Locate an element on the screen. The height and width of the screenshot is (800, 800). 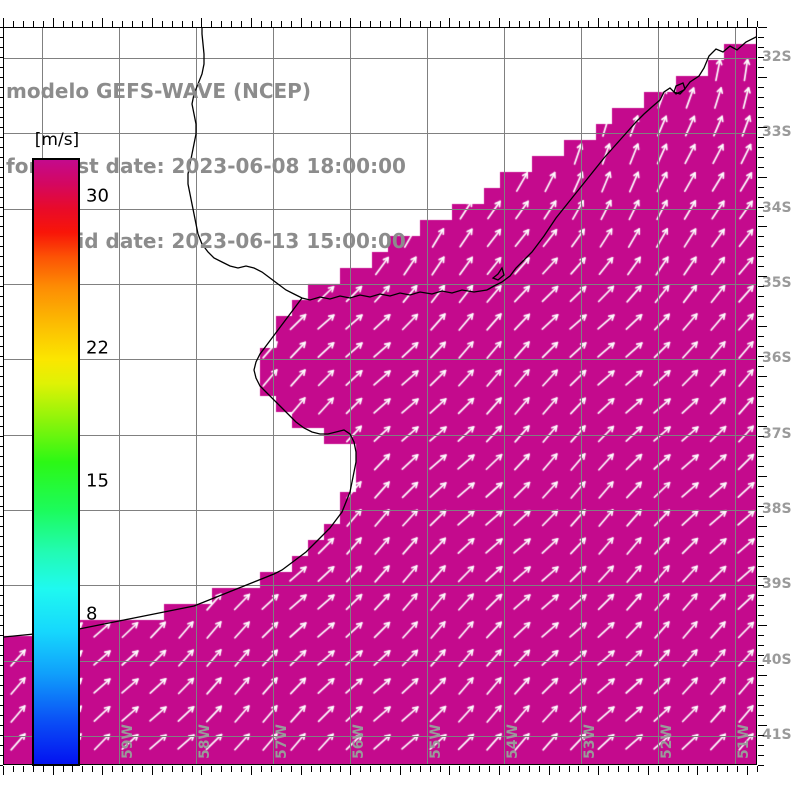
colorbar-tick-label: 8 is located at coordinates (92, 614).